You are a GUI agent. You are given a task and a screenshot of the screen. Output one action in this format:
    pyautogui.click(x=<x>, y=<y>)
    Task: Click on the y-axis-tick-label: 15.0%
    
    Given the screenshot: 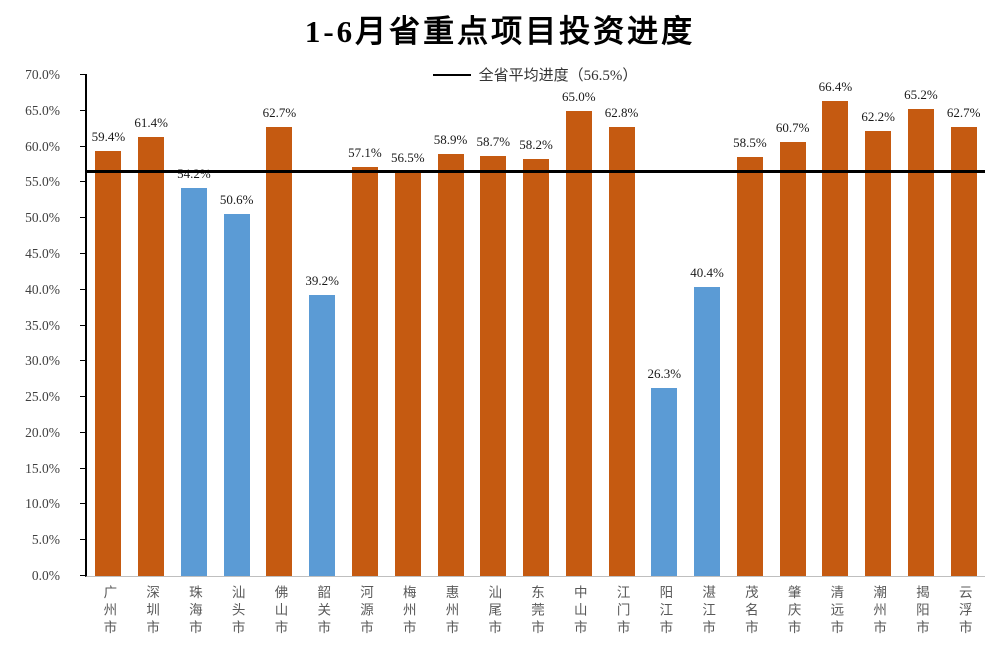 What is the action you would take?
    pyautogui.click(x=42, y=468)
    